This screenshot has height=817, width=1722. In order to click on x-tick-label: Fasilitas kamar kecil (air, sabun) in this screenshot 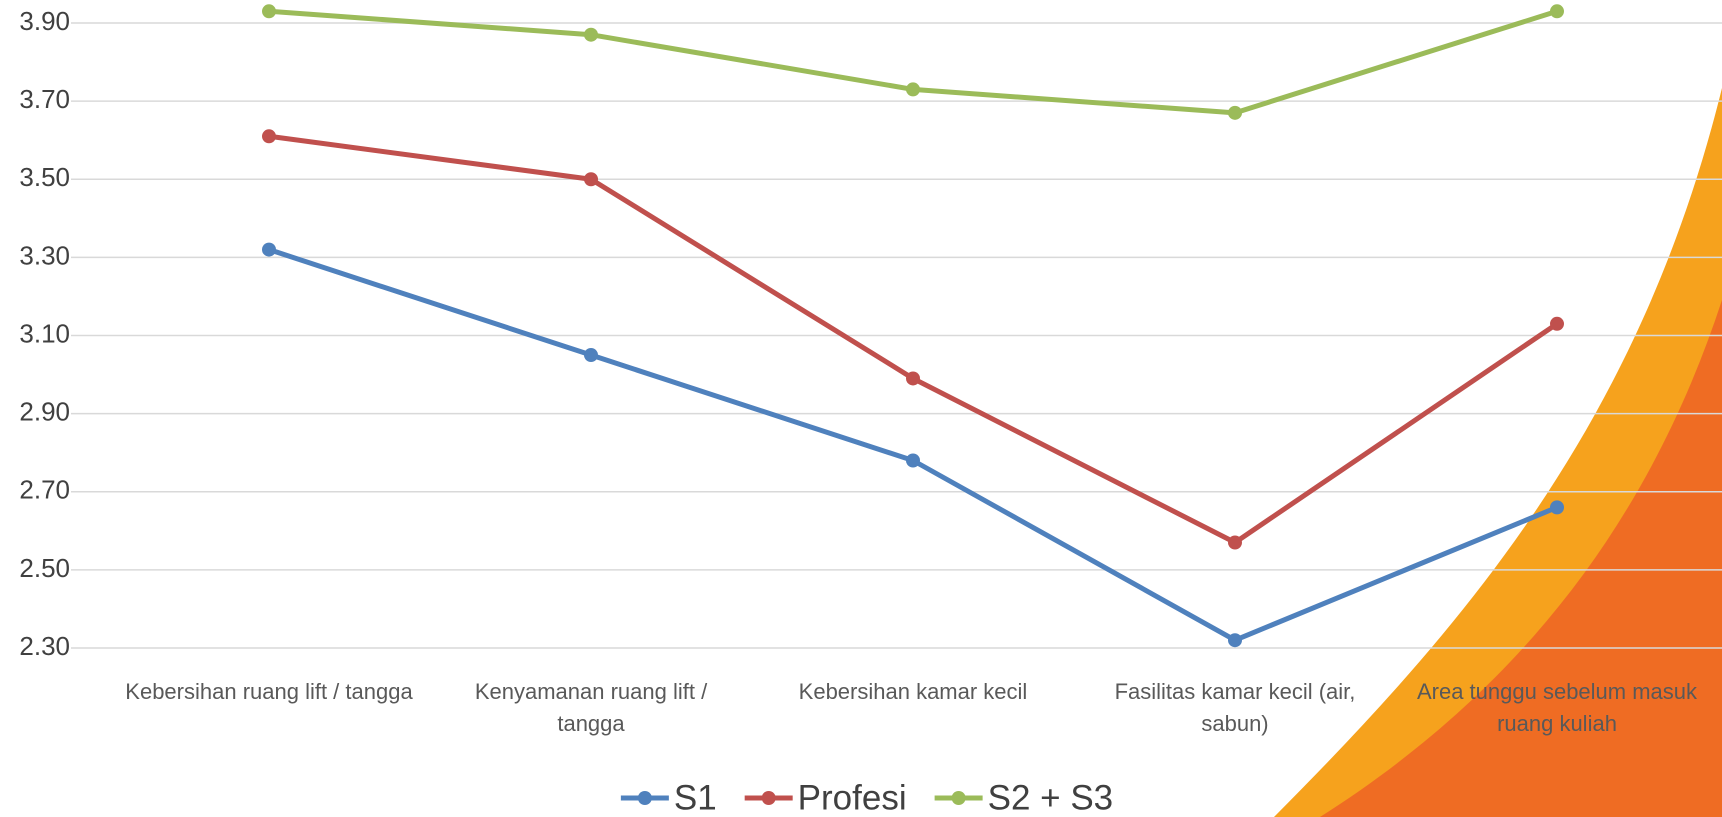, I will do `click(1235, 707)`.